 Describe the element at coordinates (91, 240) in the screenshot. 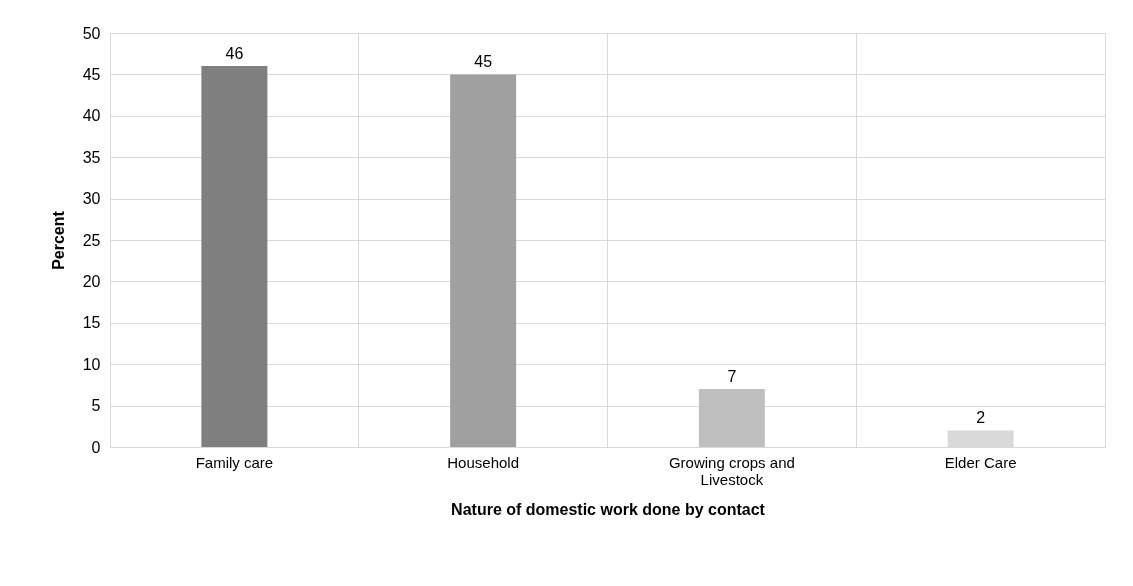

I see `y-tick-label: 25` at that location.